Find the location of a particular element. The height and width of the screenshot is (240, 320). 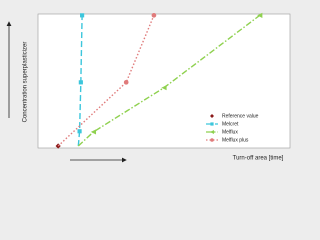

legend-label: Melflux is located at coordinates (230, 132).